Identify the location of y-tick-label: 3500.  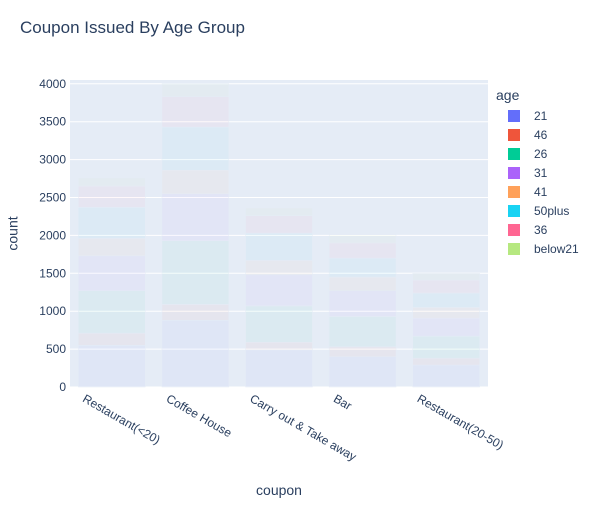
(52, 122).